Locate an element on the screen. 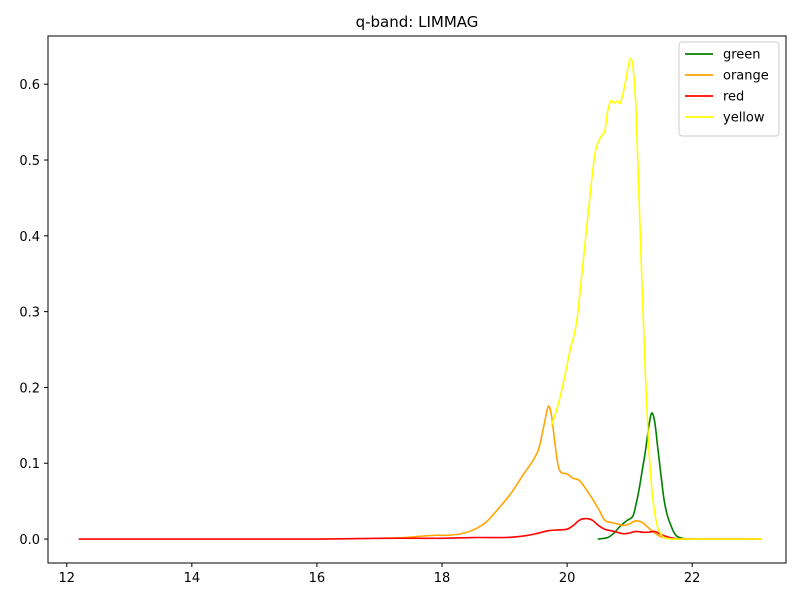  x-tick-label: 20 is located at coordinates (567, 578).